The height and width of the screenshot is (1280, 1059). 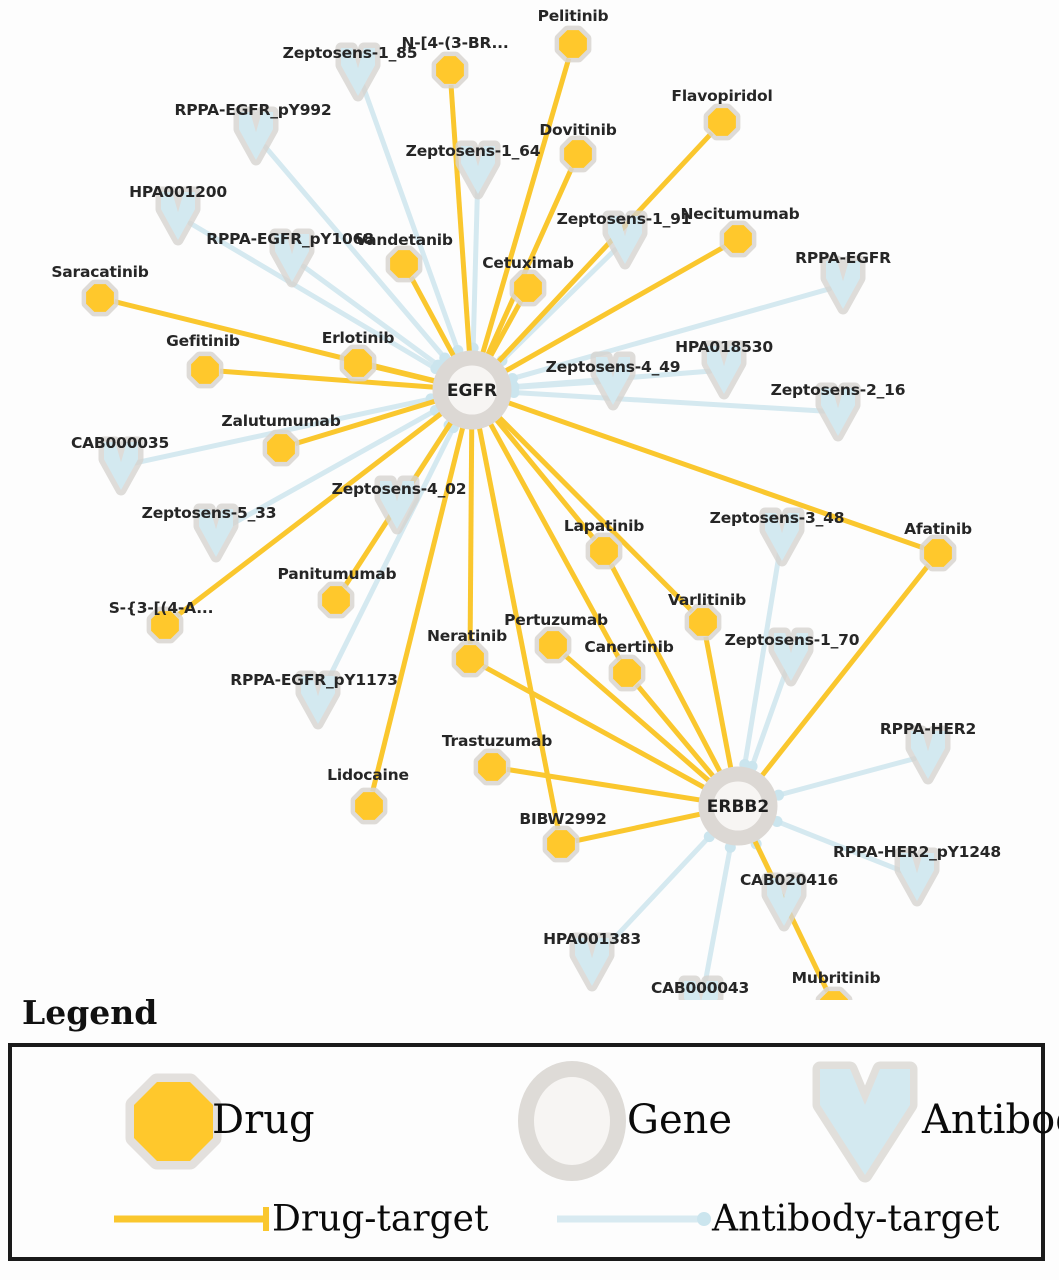 I want to click on legend-antibody-icon, so click(x=865, y=1122).